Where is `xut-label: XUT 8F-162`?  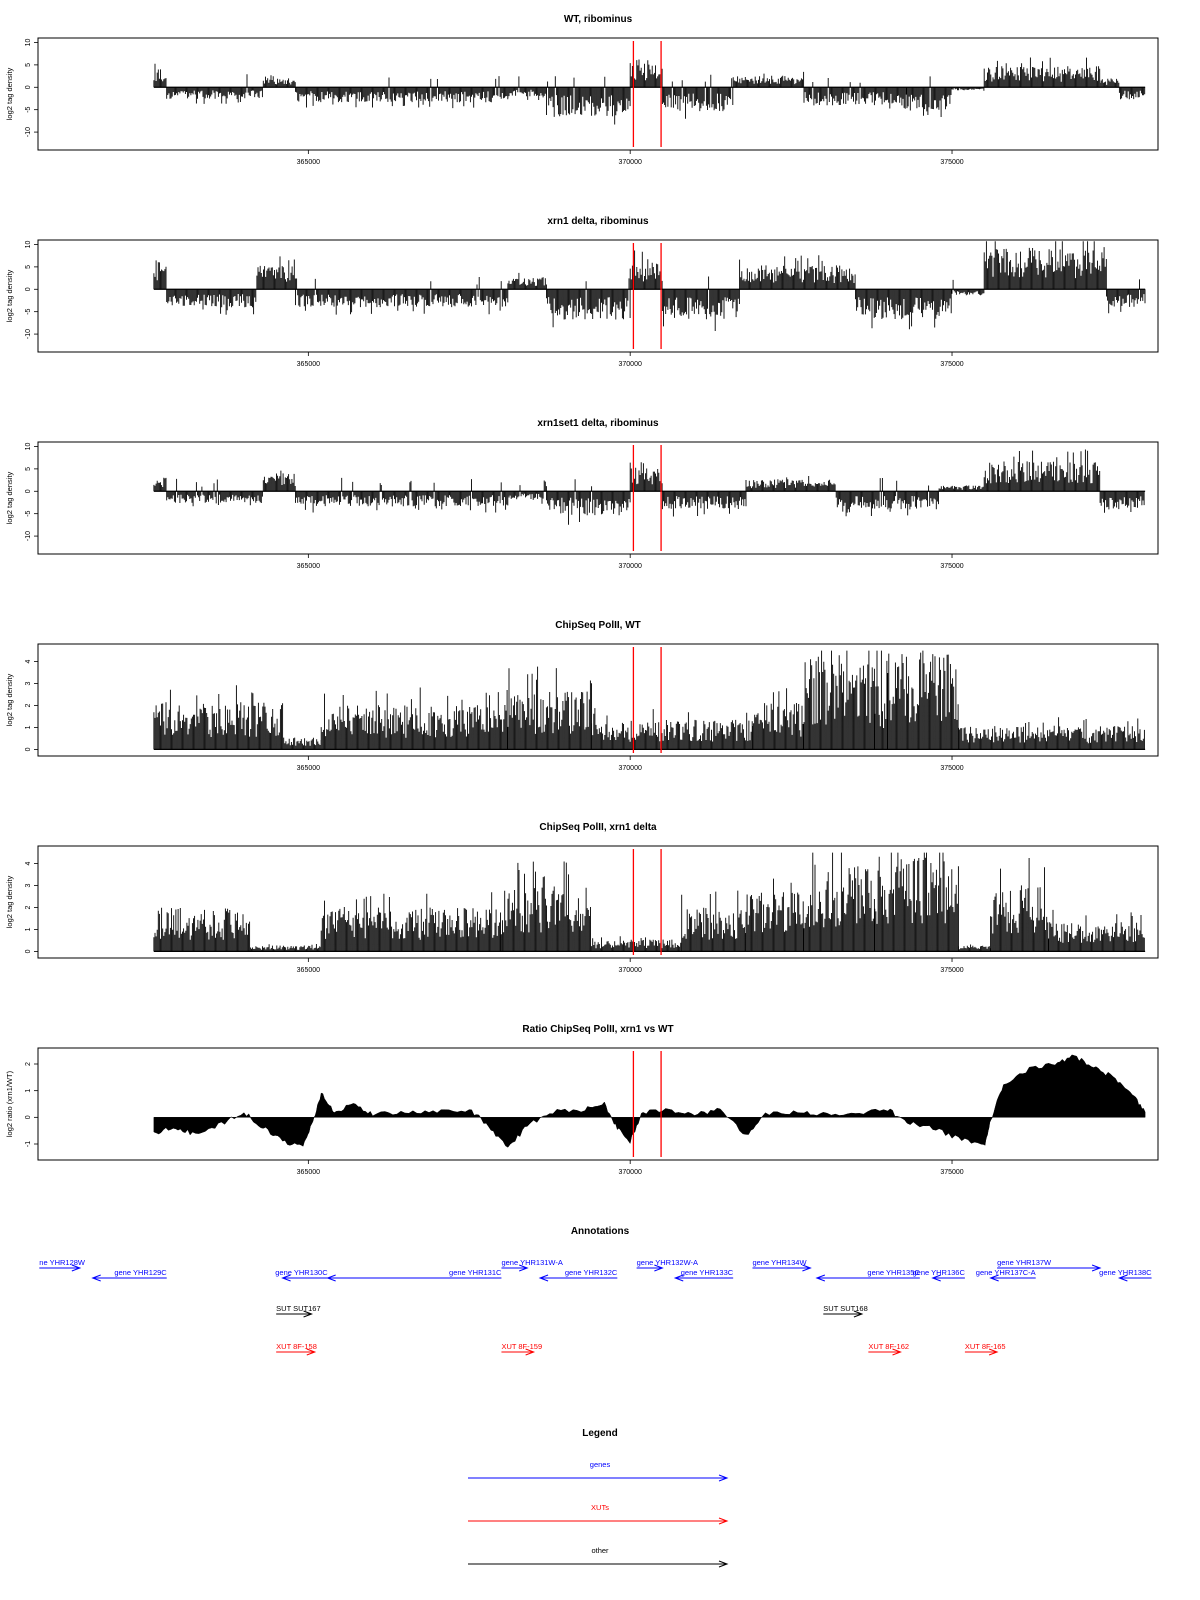 xut-label: XUT 8F-162 is located at coordinates (888, 1346).